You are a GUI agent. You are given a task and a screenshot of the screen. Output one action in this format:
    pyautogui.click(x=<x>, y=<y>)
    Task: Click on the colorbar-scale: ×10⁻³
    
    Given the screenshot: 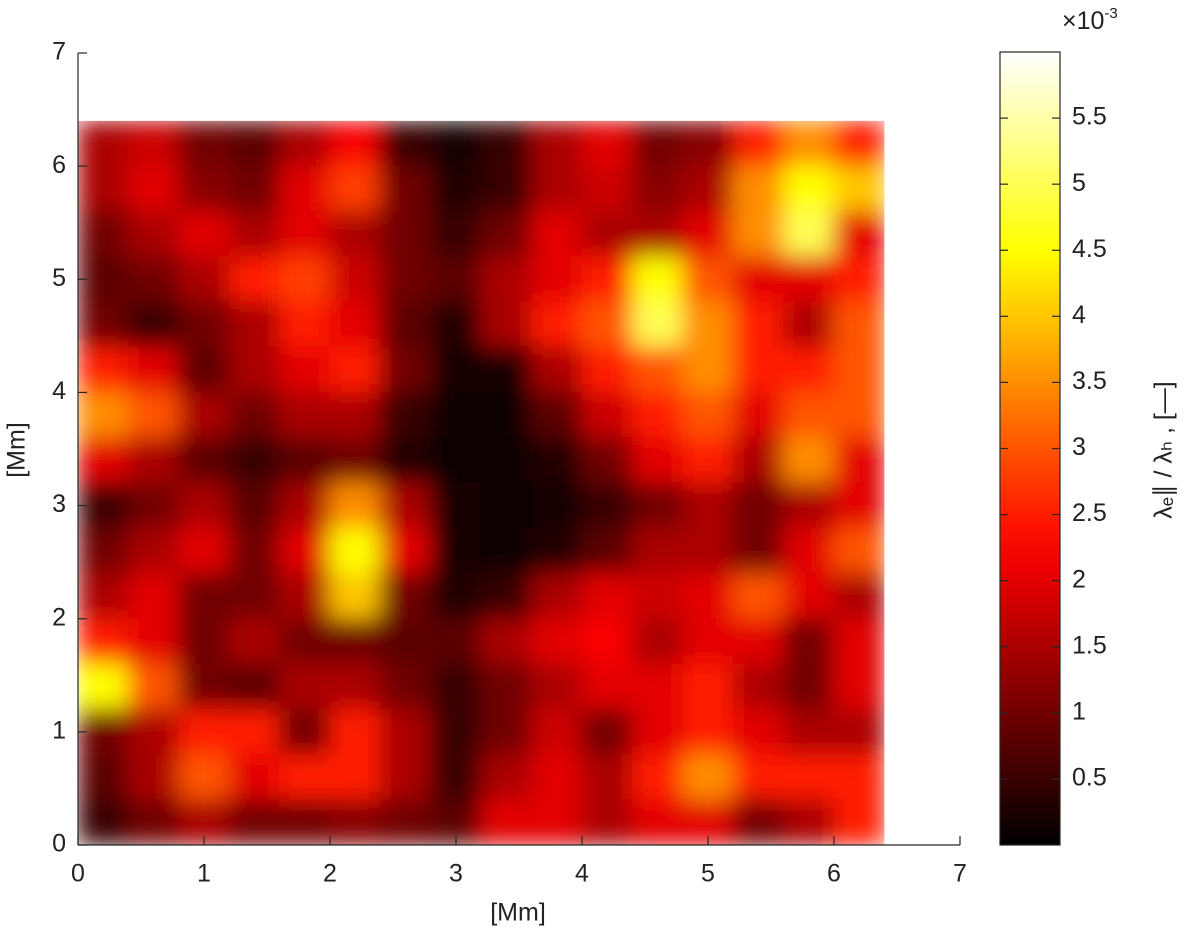 What is the action you would take?
    pyautogui.click(x=1090, y=20)
    